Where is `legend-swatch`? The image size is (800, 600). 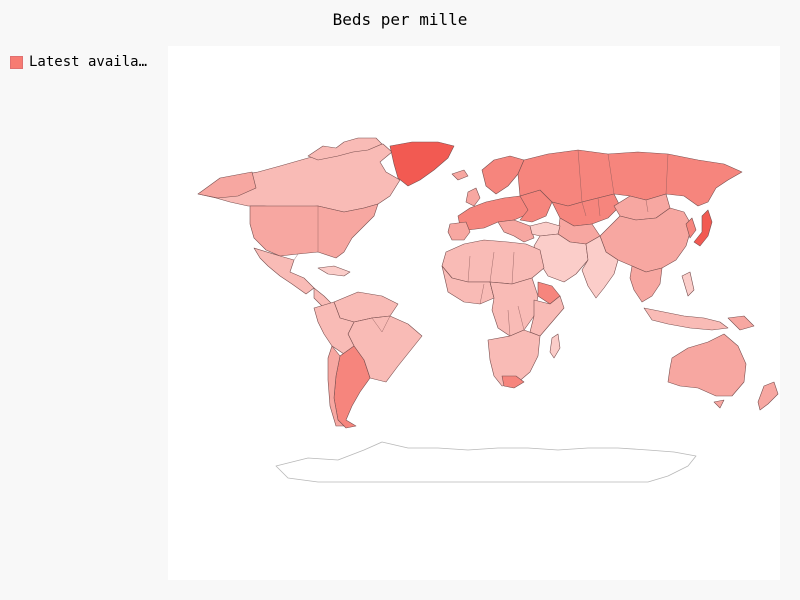
legend-swatch is located at coordinates (16, 62).